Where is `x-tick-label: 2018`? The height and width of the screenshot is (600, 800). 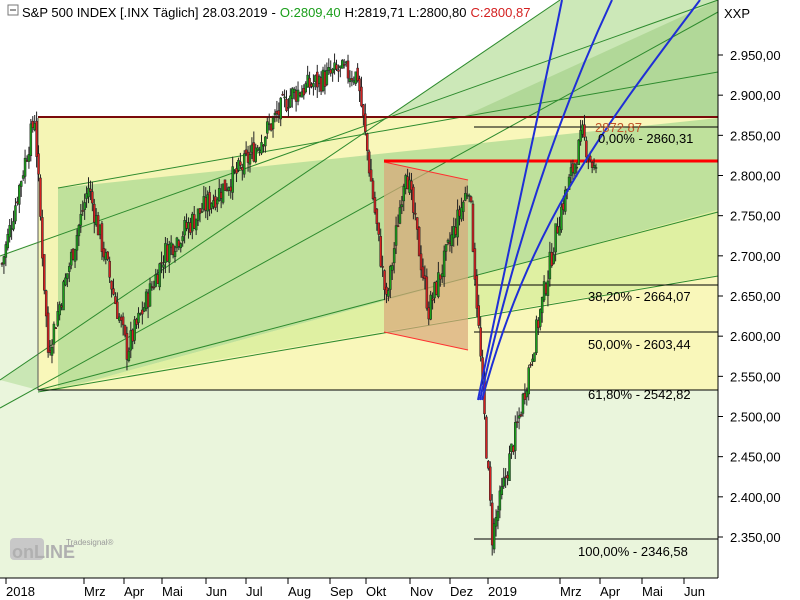 x-tick-label: 2018 is located at coordinates (20, 591).